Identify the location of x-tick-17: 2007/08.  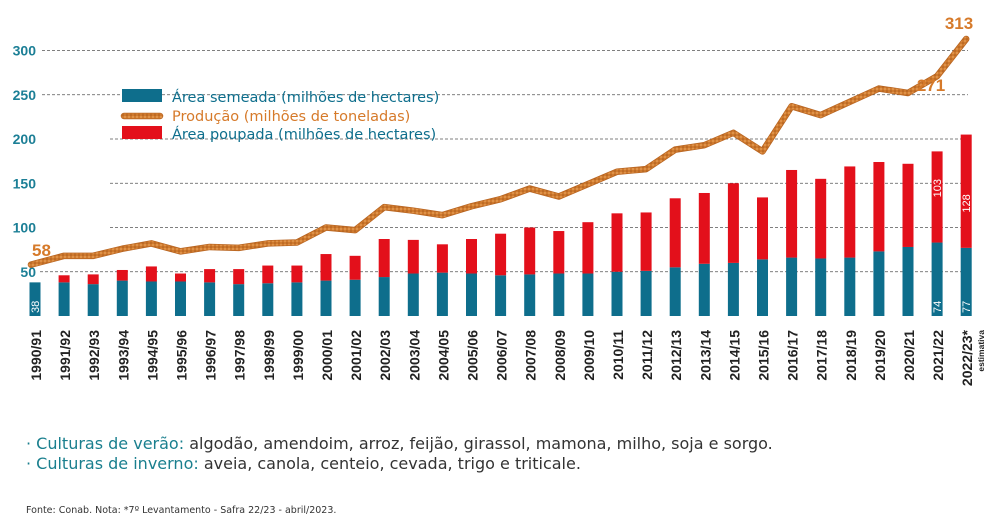
(531, 355).